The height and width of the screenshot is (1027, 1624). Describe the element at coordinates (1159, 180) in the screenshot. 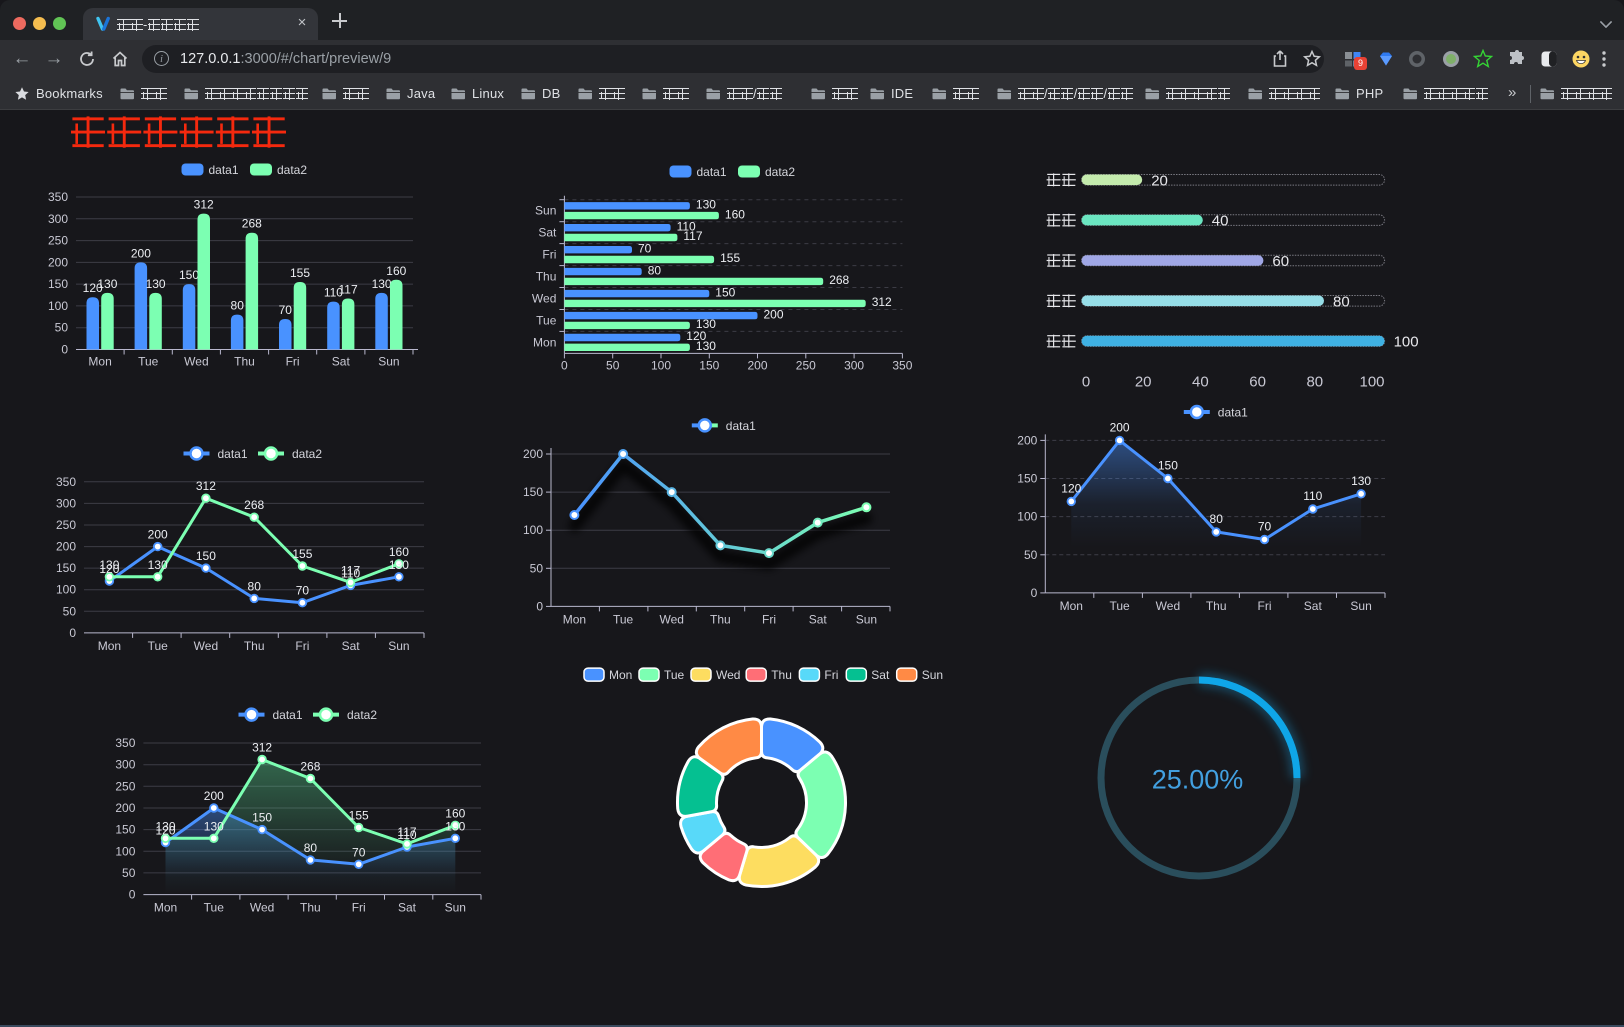

I see `svg-text: 20` at that location.